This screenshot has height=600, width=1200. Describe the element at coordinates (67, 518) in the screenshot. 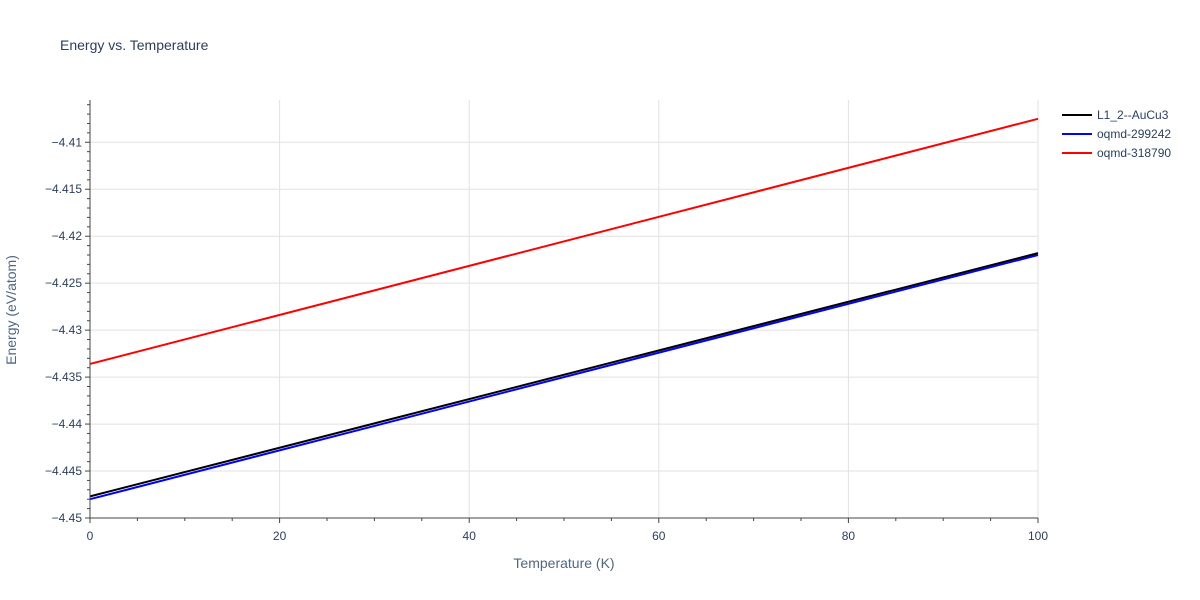

I see `y-tick-label: −4.45` at that location.